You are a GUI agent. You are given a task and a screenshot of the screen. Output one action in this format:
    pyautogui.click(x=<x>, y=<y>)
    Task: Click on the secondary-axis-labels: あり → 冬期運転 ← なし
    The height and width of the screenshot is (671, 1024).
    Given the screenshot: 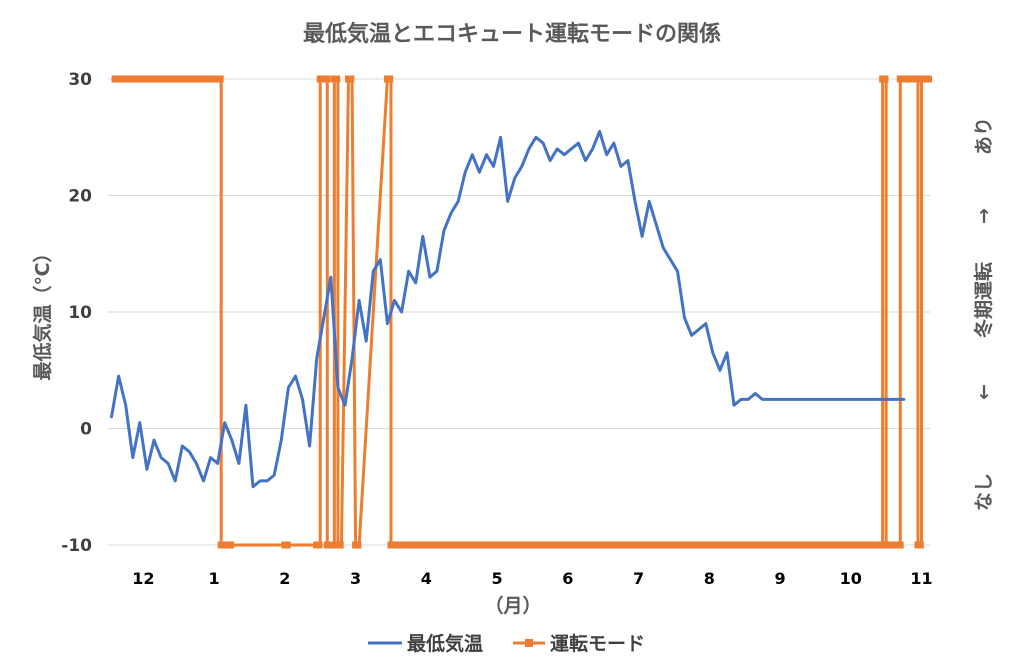 What is the action you would take?
    pyautogui.click(x=983, y=314)
    